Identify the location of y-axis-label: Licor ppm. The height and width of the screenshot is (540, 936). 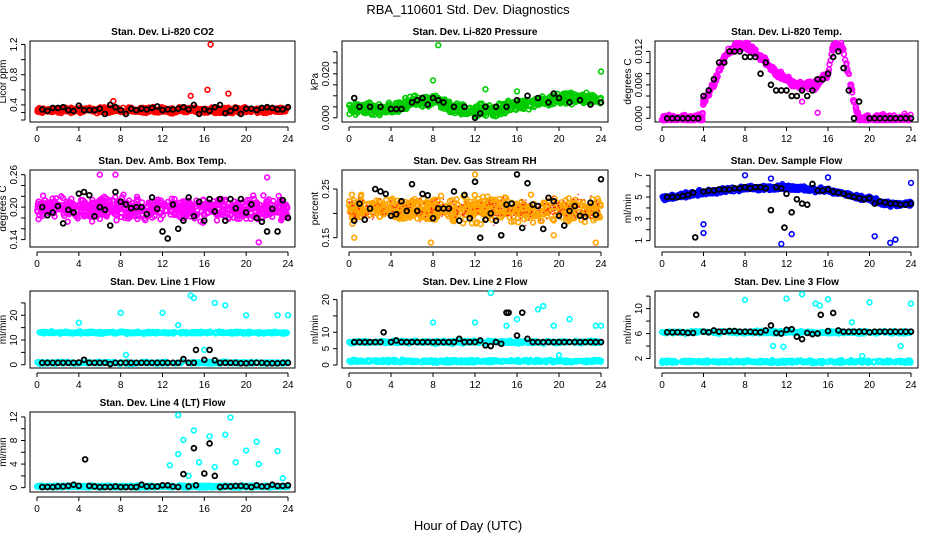
(4, 82).